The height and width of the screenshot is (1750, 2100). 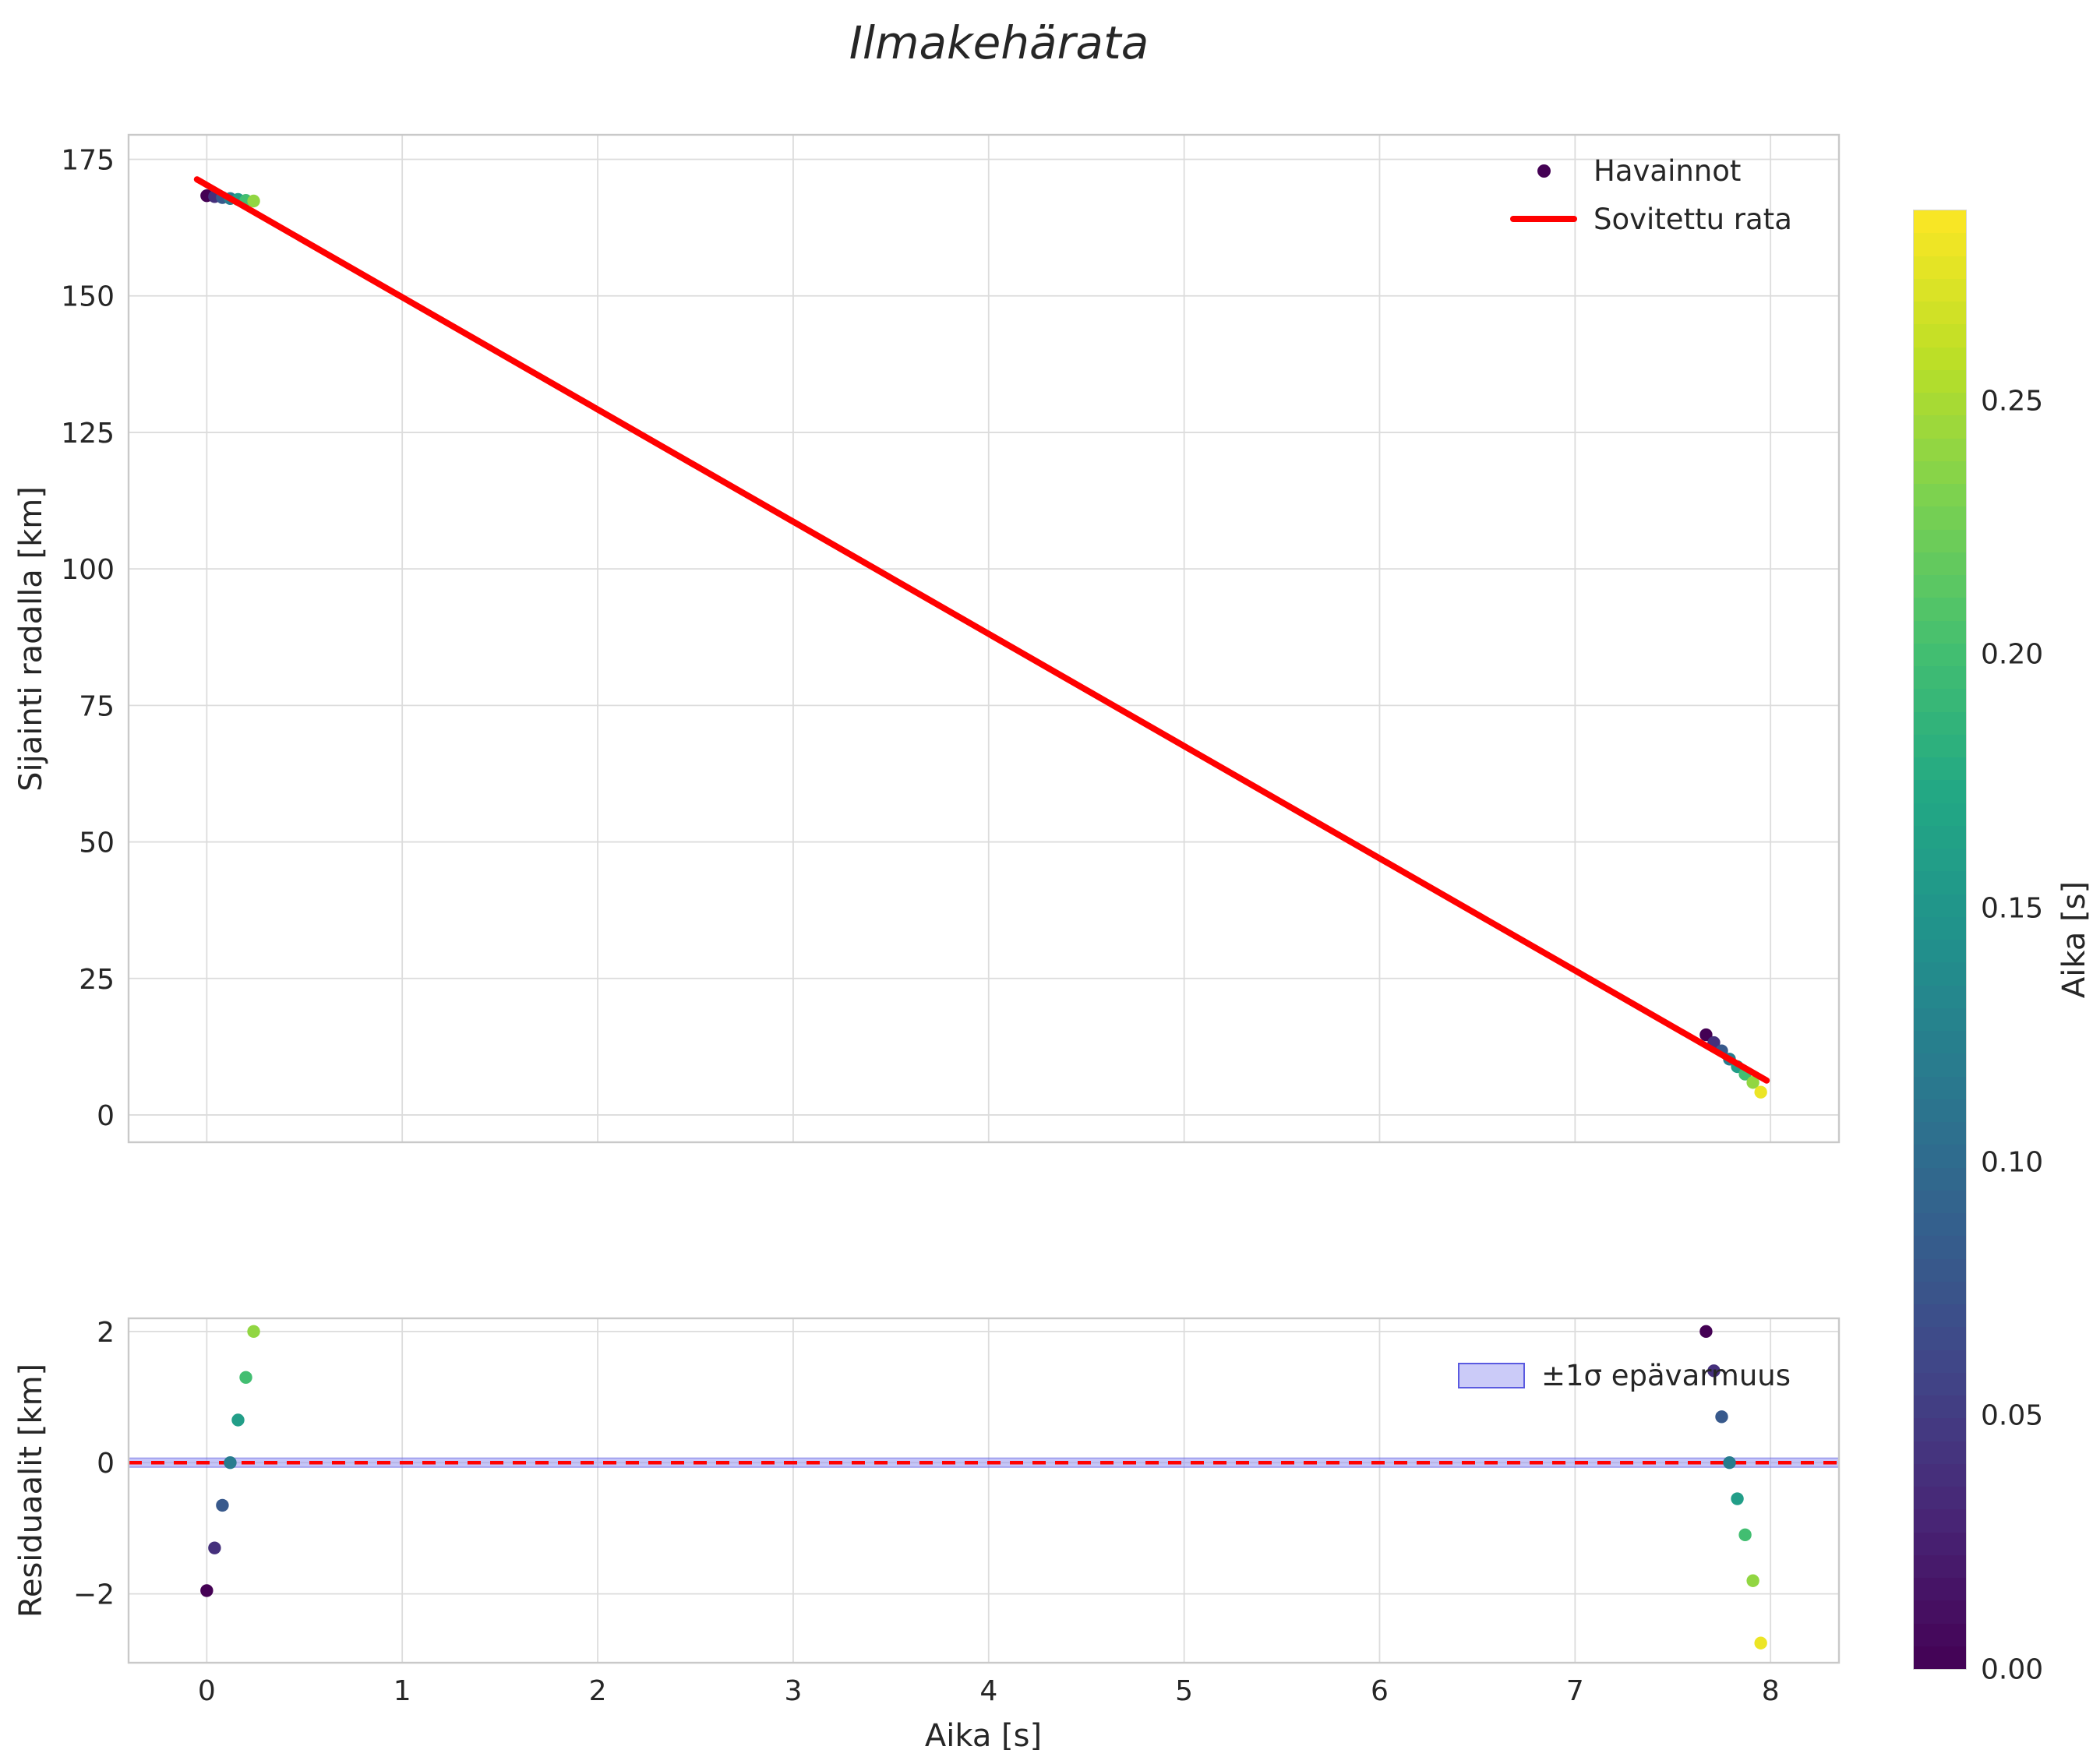 I want to click on legend-entry-havainnot: Havainnot, so click(x=1650, y=171).